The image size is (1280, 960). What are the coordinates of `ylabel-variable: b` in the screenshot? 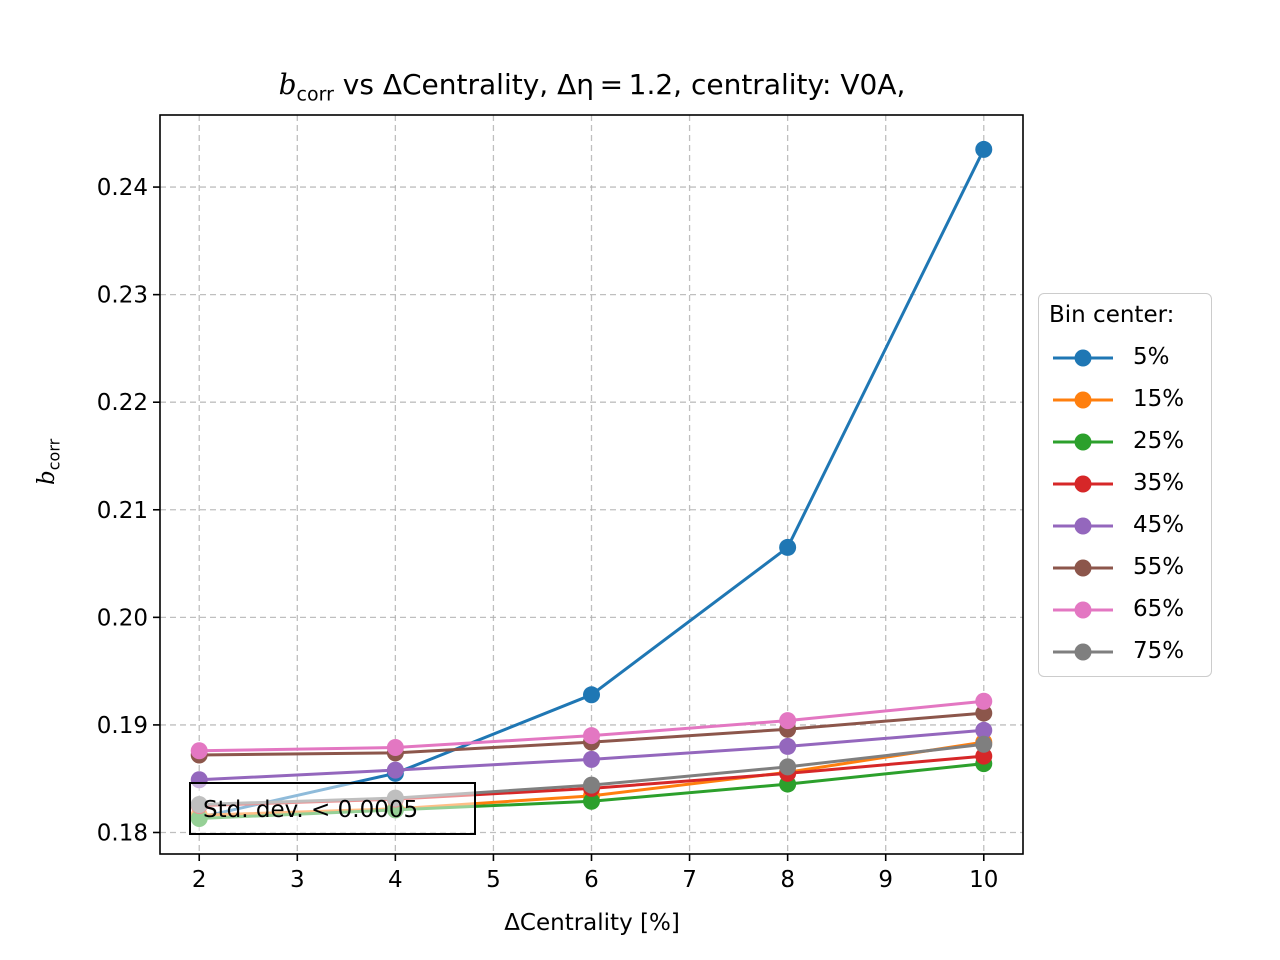 It's located at (47, 477).